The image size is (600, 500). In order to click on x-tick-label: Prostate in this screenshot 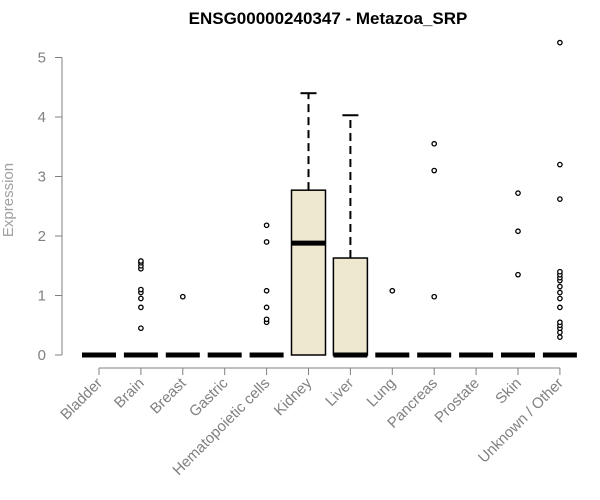, I will do `click(457, 401)`.